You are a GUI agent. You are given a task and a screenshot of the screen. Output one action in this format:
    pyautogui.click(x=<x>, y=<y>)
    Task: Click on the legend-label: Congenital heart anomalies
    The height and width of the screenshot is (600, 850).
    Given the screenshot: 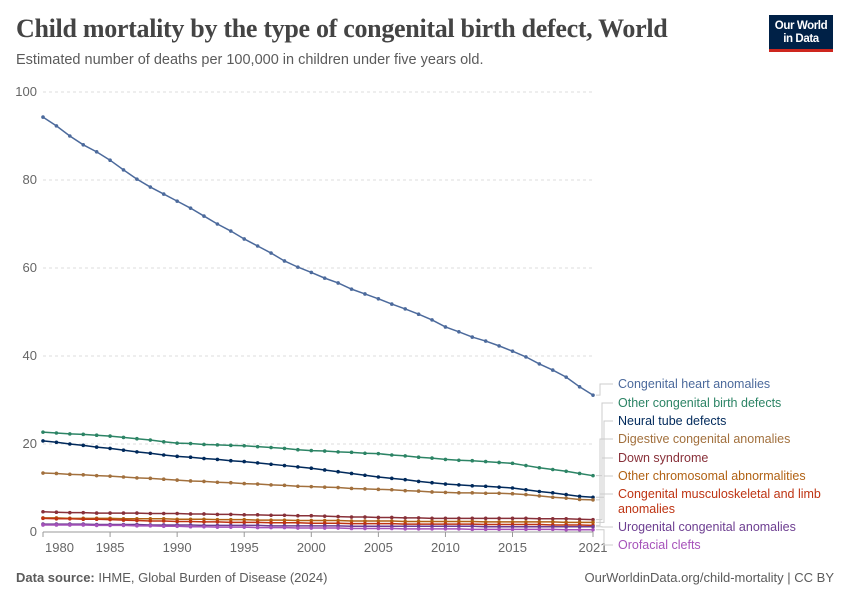 What is the action you would take?
    pyautogui.click(x=694, y=384)
    